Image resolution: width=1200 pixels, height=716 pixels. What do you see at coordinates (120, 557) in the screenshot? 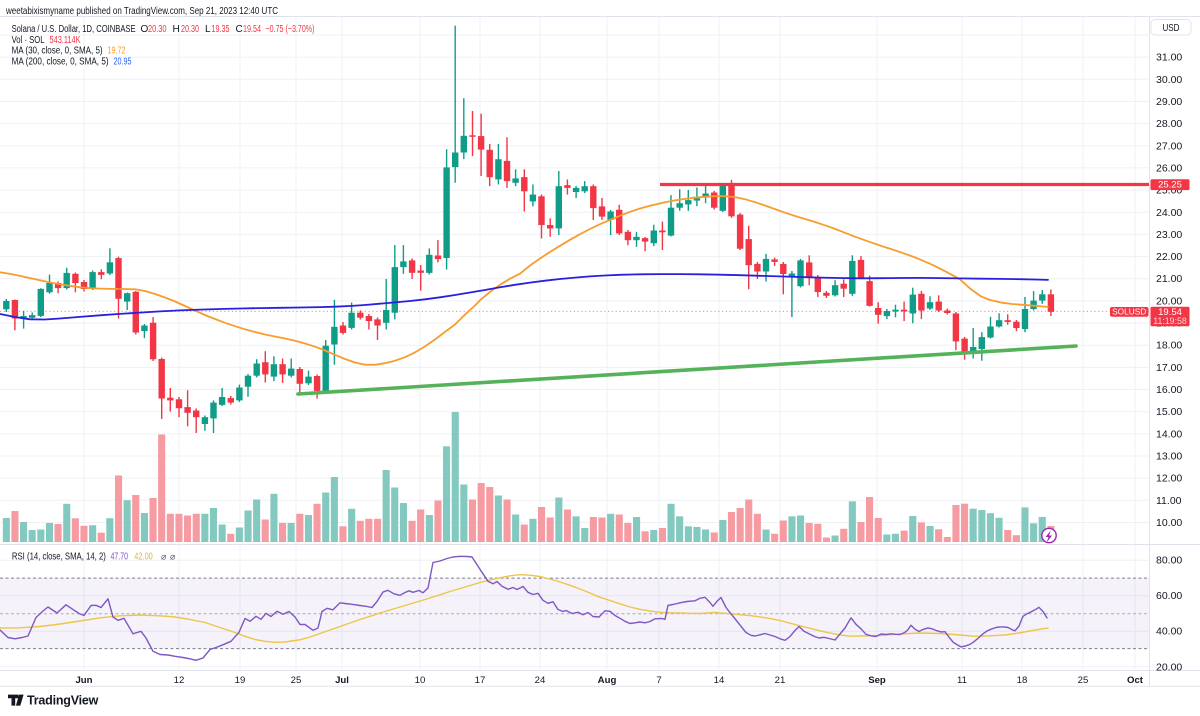
I see `svg-text: 47.70` at bounding box center [120, 557].